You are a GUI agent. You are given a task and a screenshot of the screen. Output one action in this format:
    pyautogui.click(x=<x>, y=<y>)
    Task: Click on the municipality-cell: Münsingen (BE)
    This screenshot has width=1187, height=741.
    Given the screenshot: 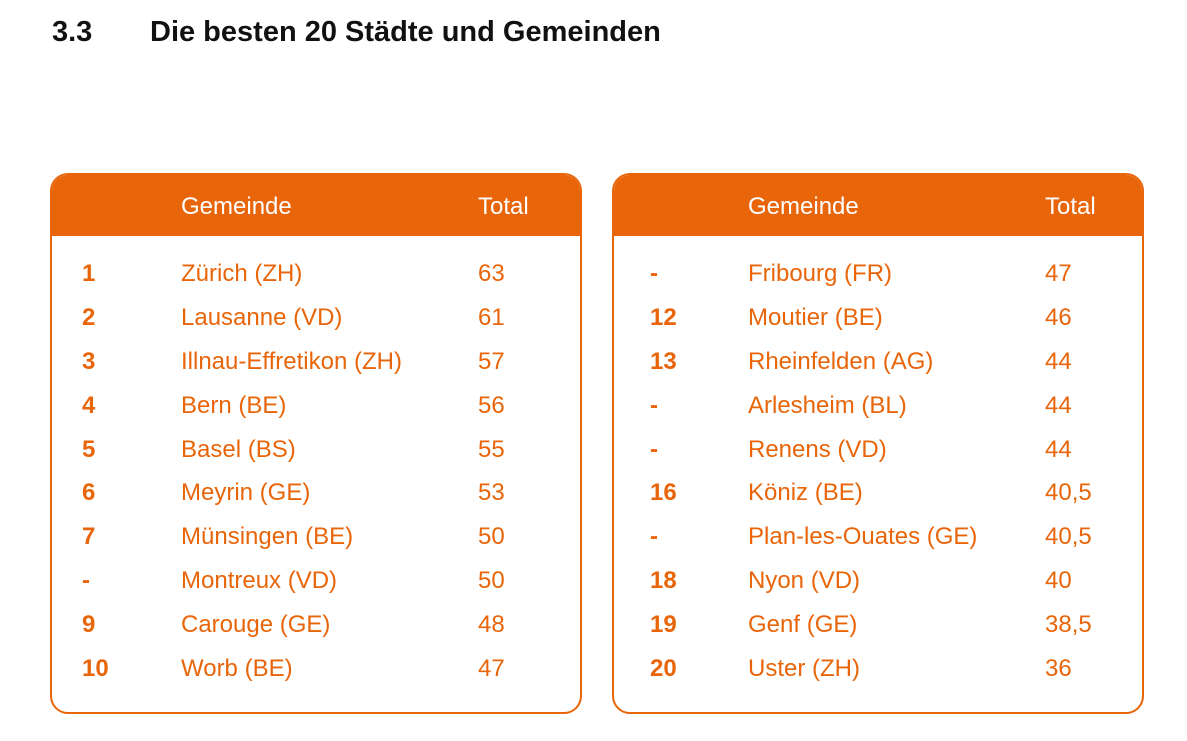 What is the action you would take?
    pyautogui.click(x=267, y=537)
    